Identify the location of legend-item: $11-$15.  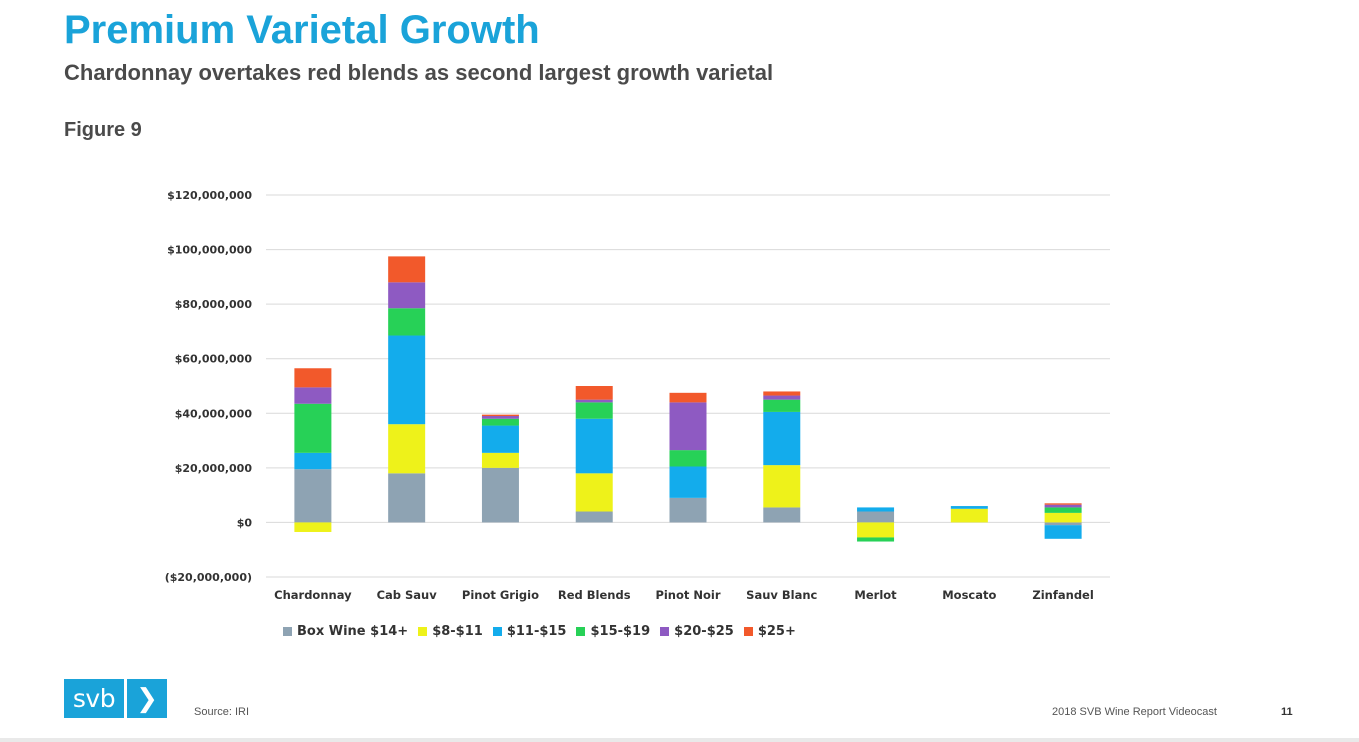
(529, 631).